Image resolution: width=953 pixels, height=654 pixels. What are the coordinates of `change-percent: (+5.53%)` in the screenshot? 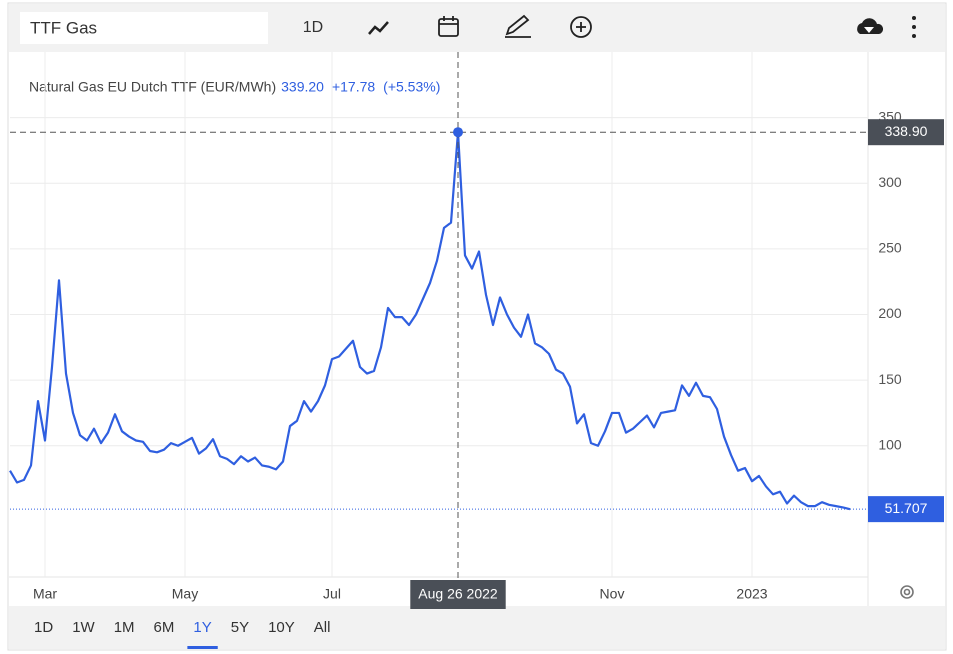 It's located at (411, 87).